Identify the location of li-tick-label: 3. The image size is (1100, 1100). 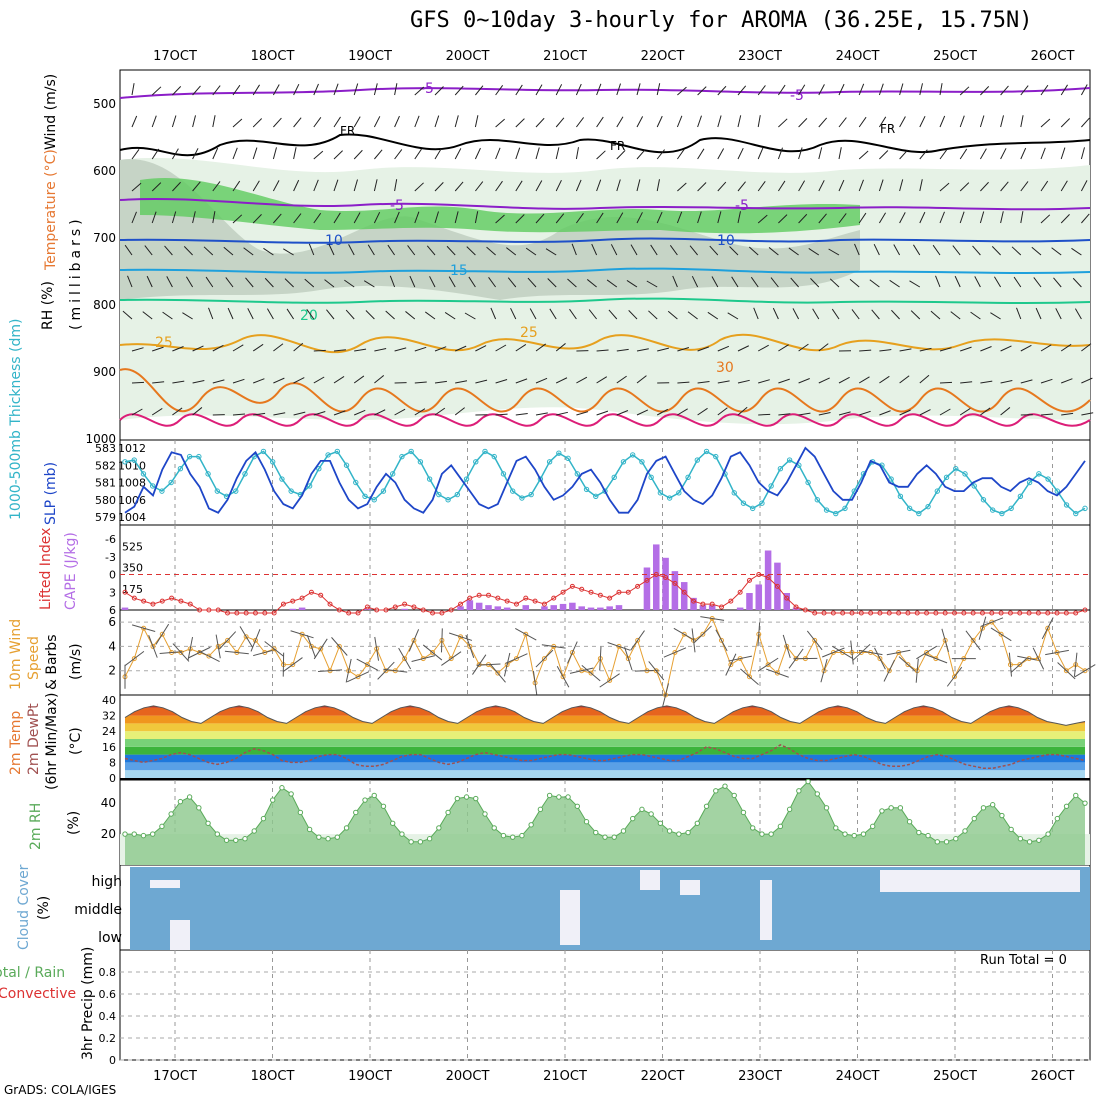
(112, 592).